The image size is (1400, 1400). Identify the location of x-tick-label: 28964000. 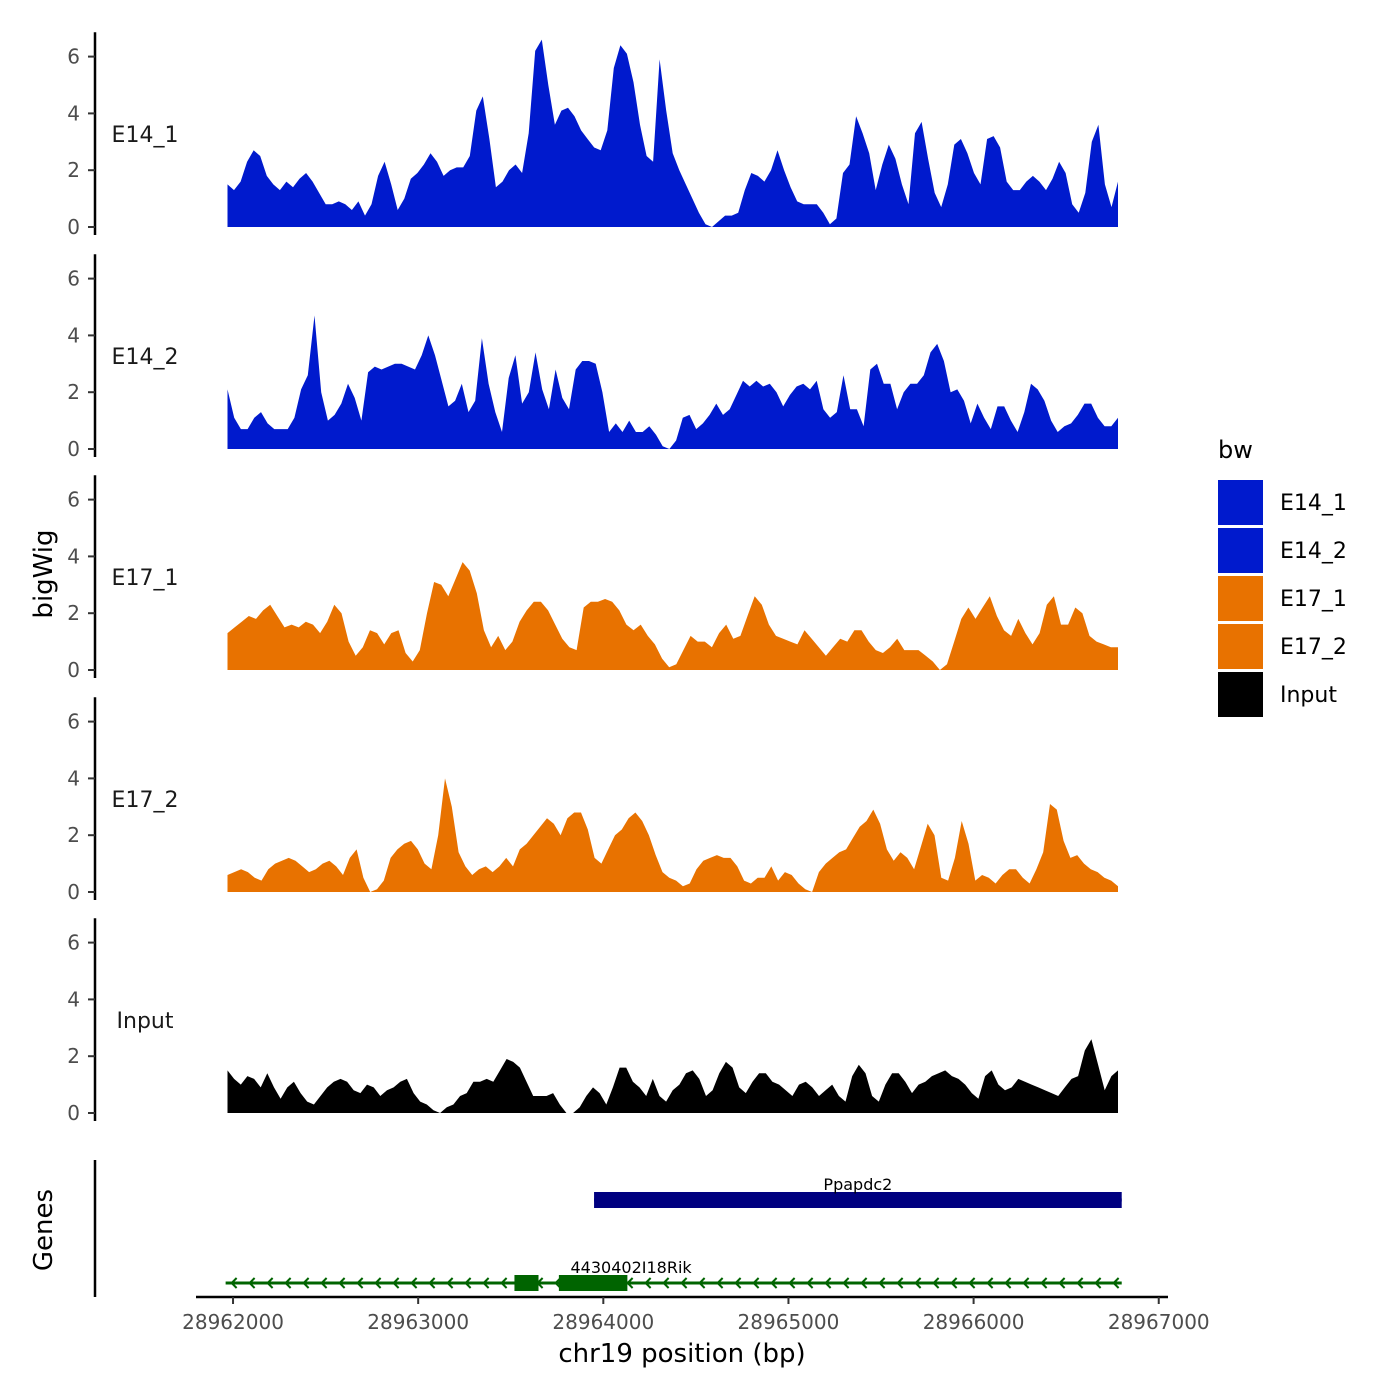
(603, 1322).